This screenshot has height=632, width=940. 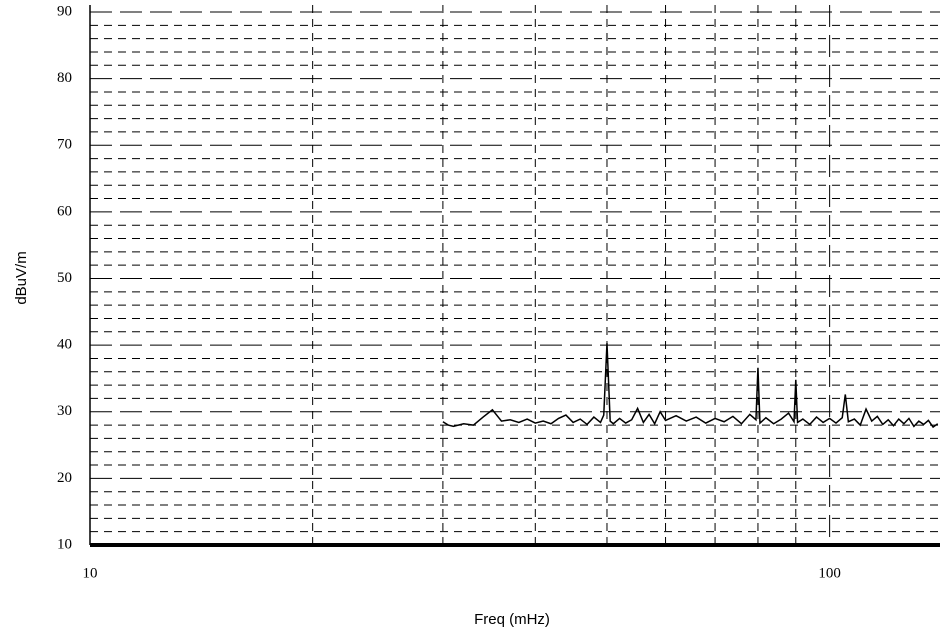 I want to click on y-tick-label: 90, so click(x=64, y=11).